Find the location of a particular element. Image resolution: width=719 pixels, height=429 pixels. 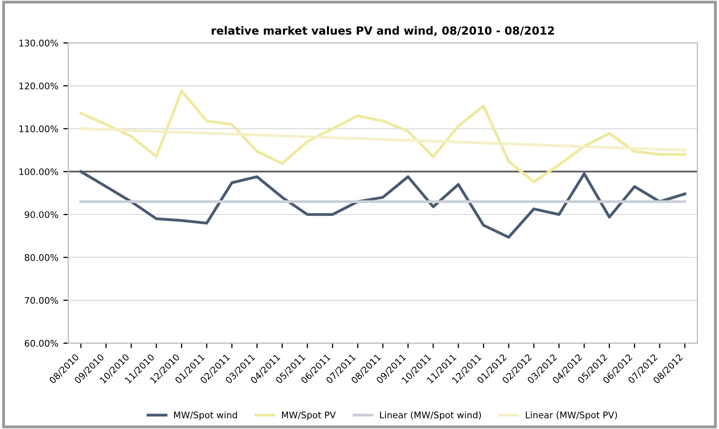

y-tick-label: 60.00% is located at coordinates (41, 343).